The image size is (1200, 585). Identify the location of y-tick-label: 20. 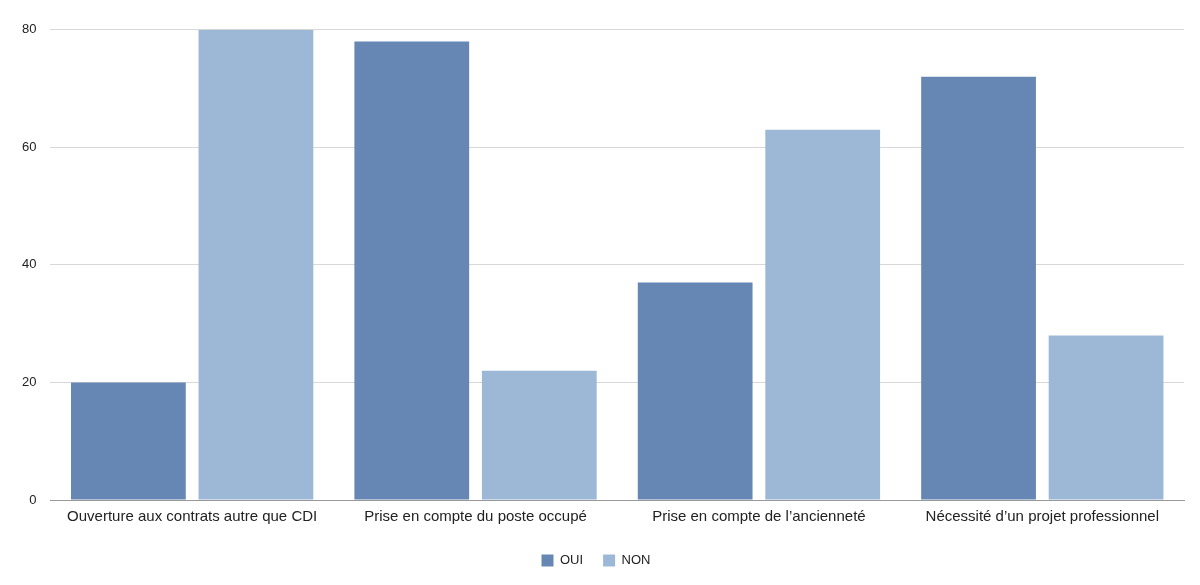
(29, 382).